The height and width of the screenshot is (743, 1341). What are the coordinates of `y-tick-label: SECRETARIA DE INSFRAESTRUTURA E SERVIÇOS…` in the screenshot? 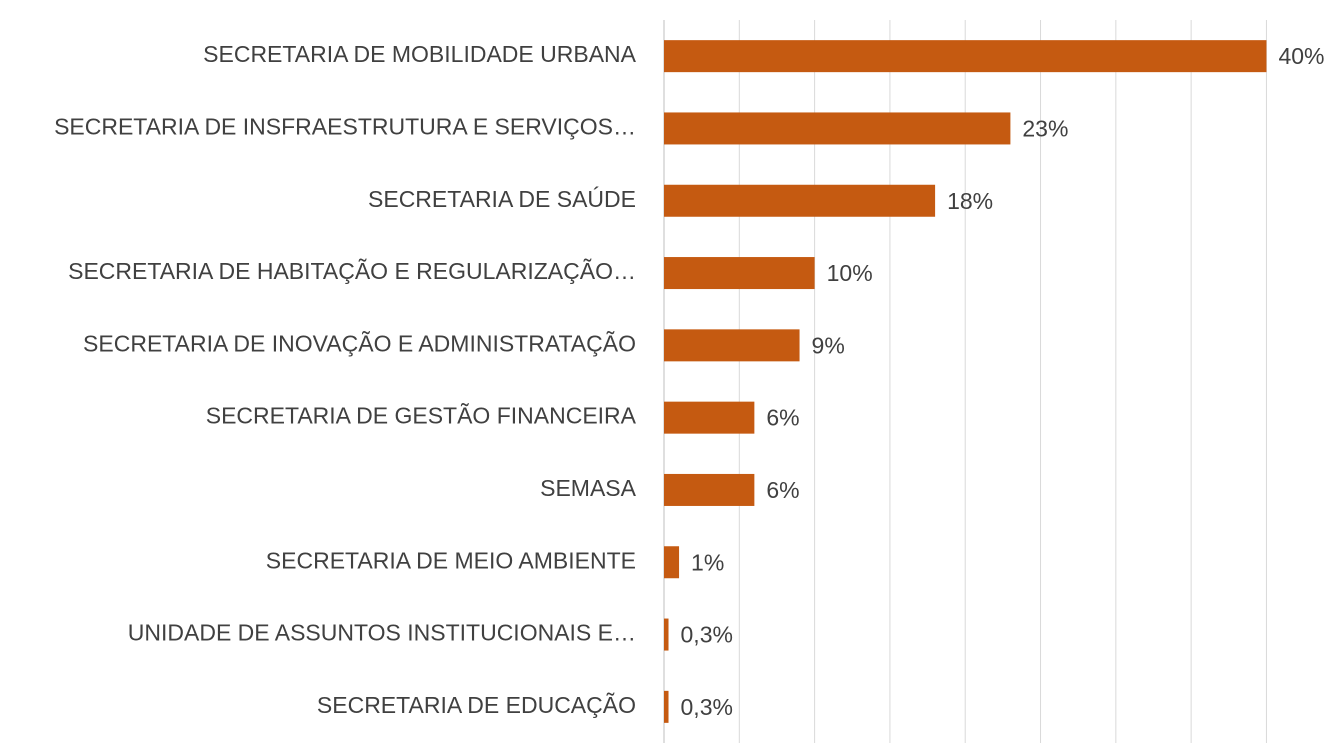 It's located at (345, 127).